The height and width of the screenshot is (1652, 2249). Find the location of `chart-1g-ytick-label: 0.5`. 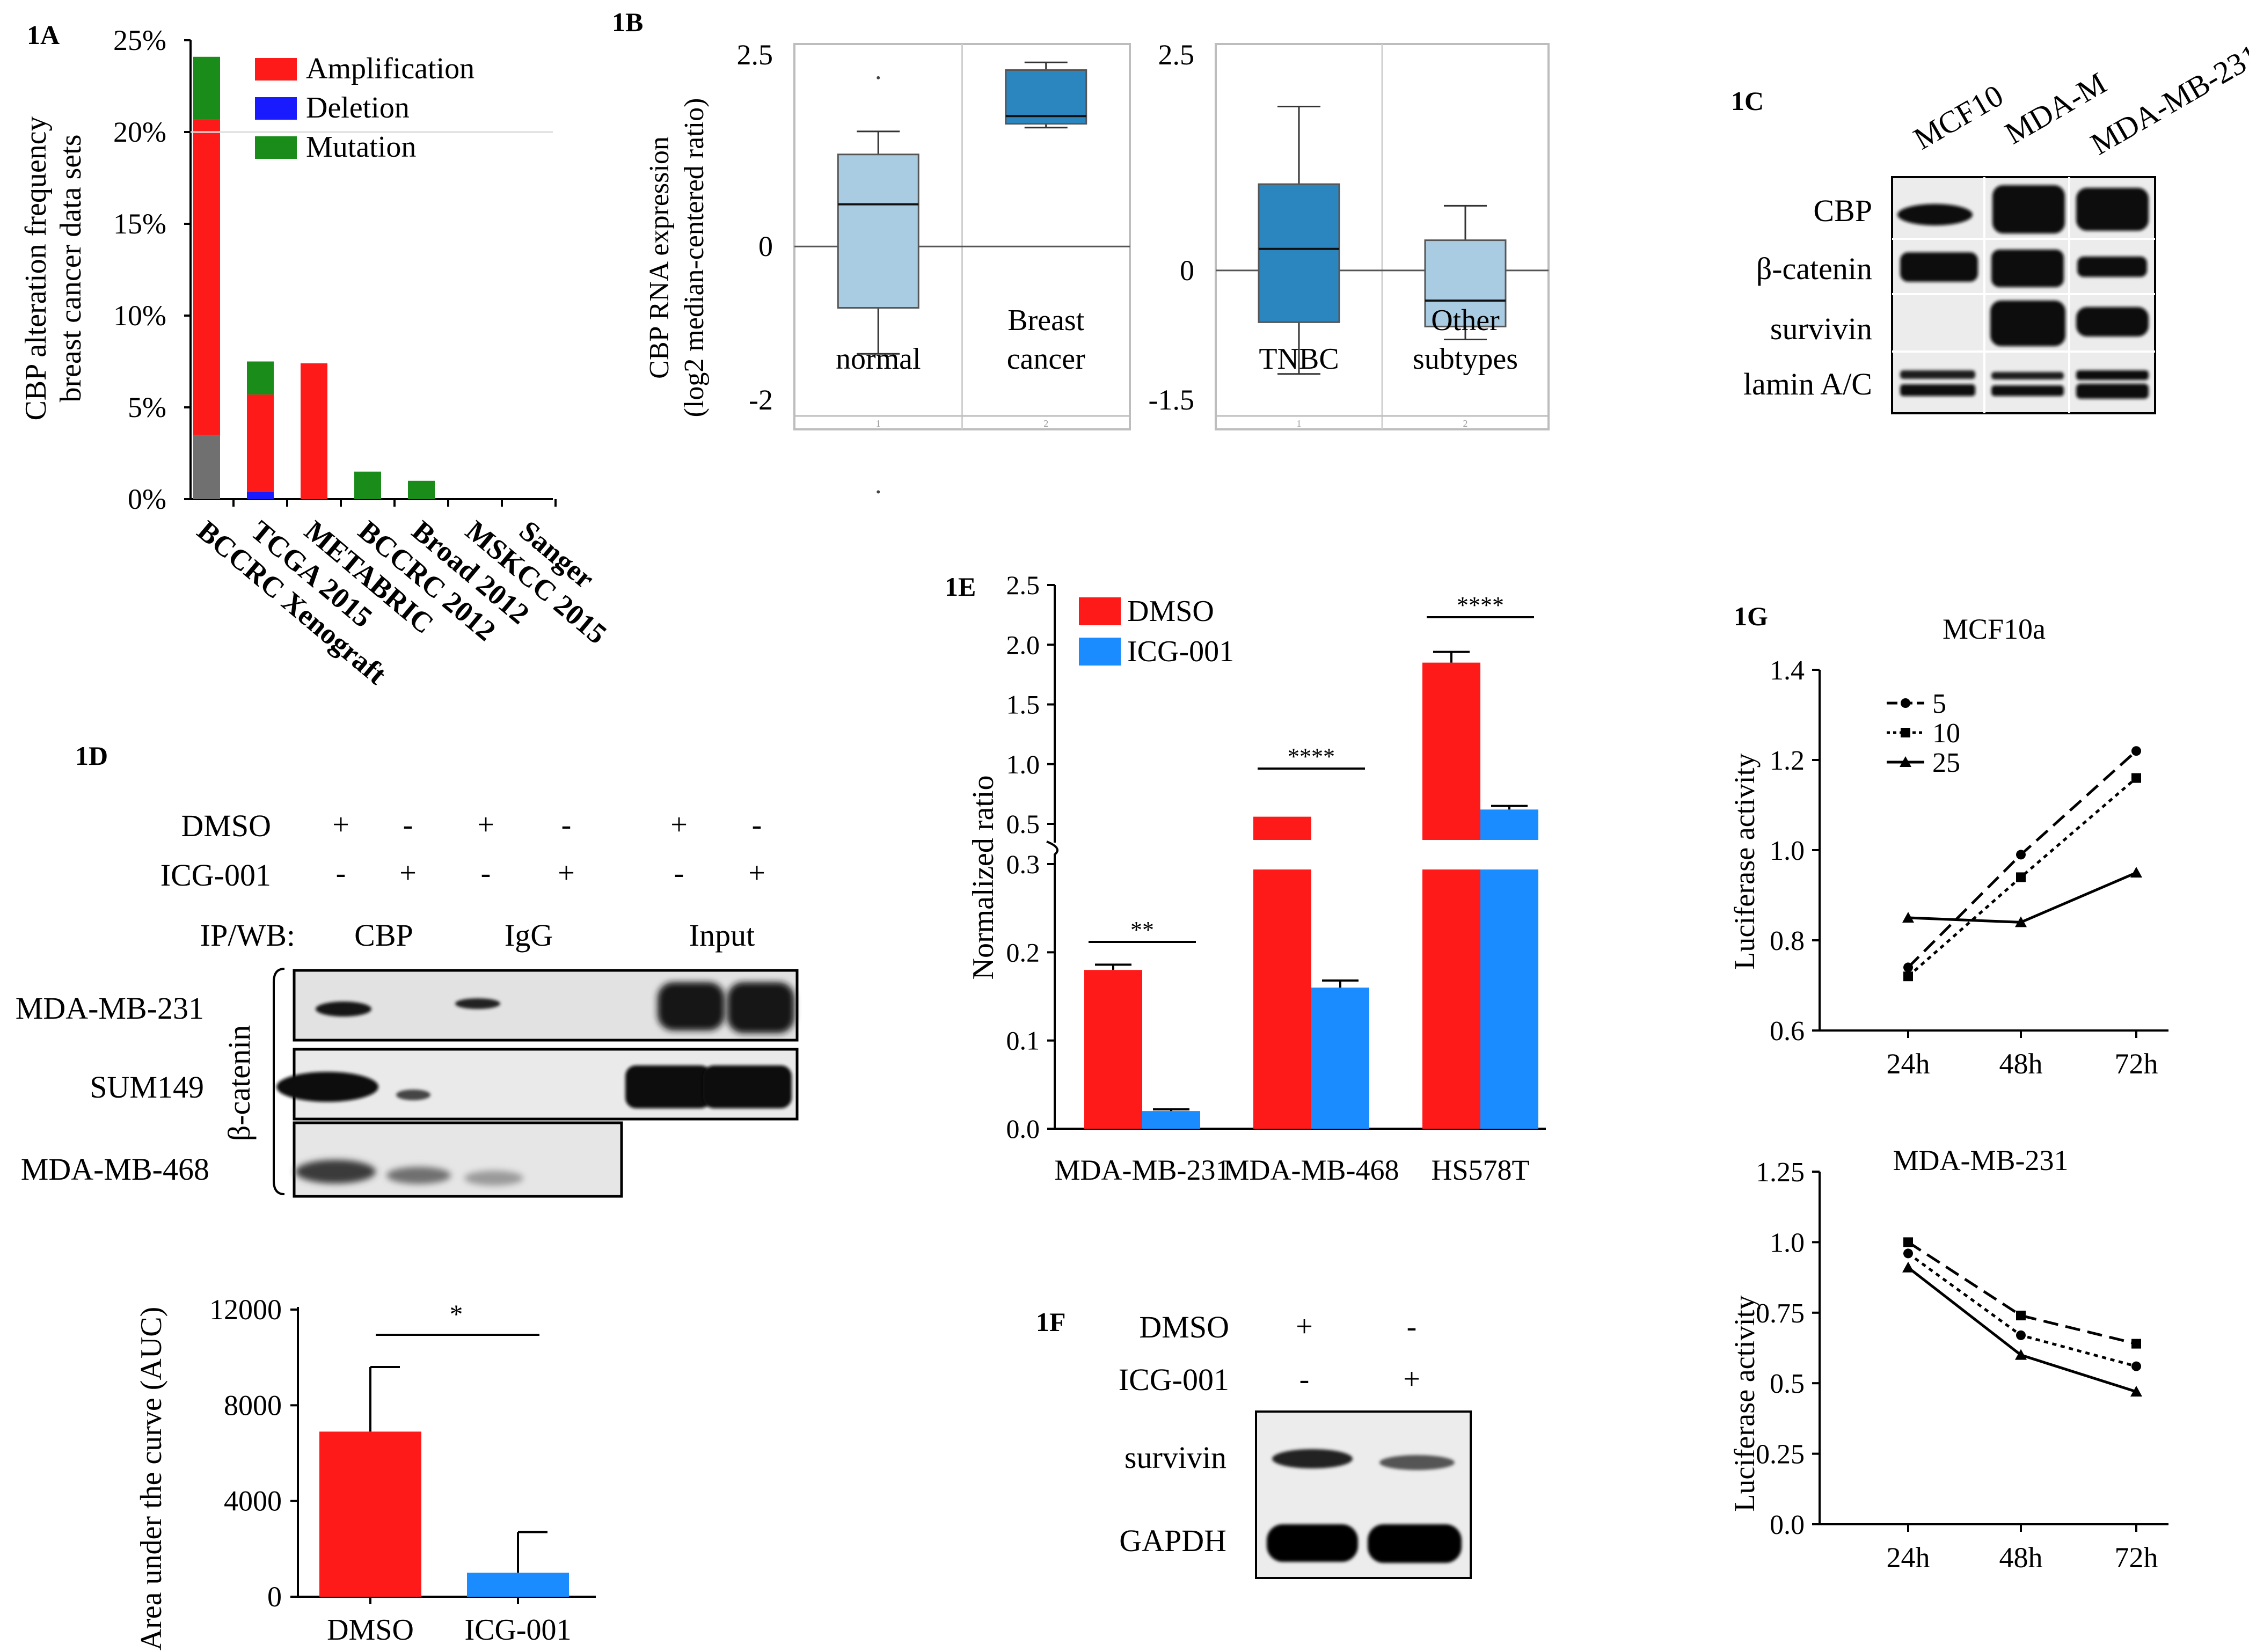

chart-1g-ytick-label: 0.5 is located at coordinates (1788, 1384).